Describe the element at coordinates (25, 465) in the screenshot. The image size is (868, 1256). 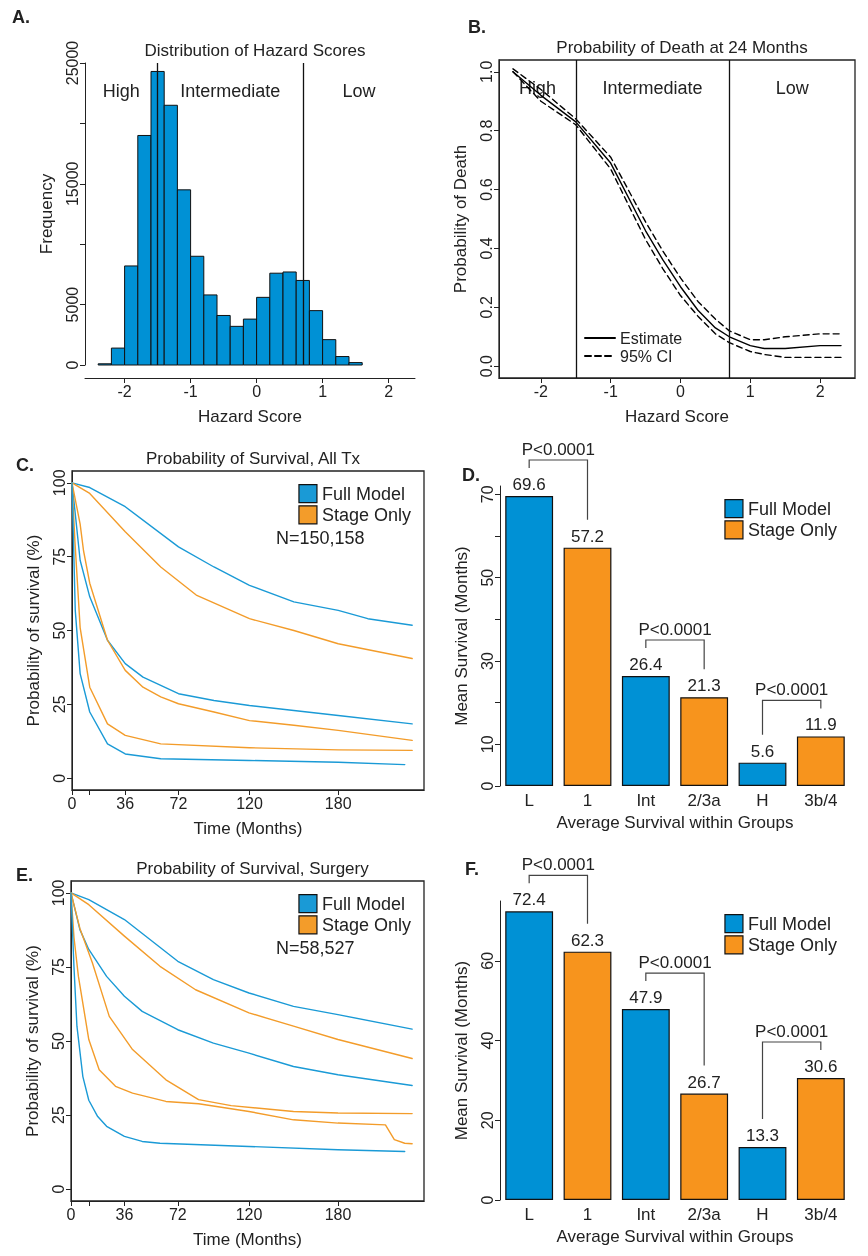
I see `text: C.` at that location.